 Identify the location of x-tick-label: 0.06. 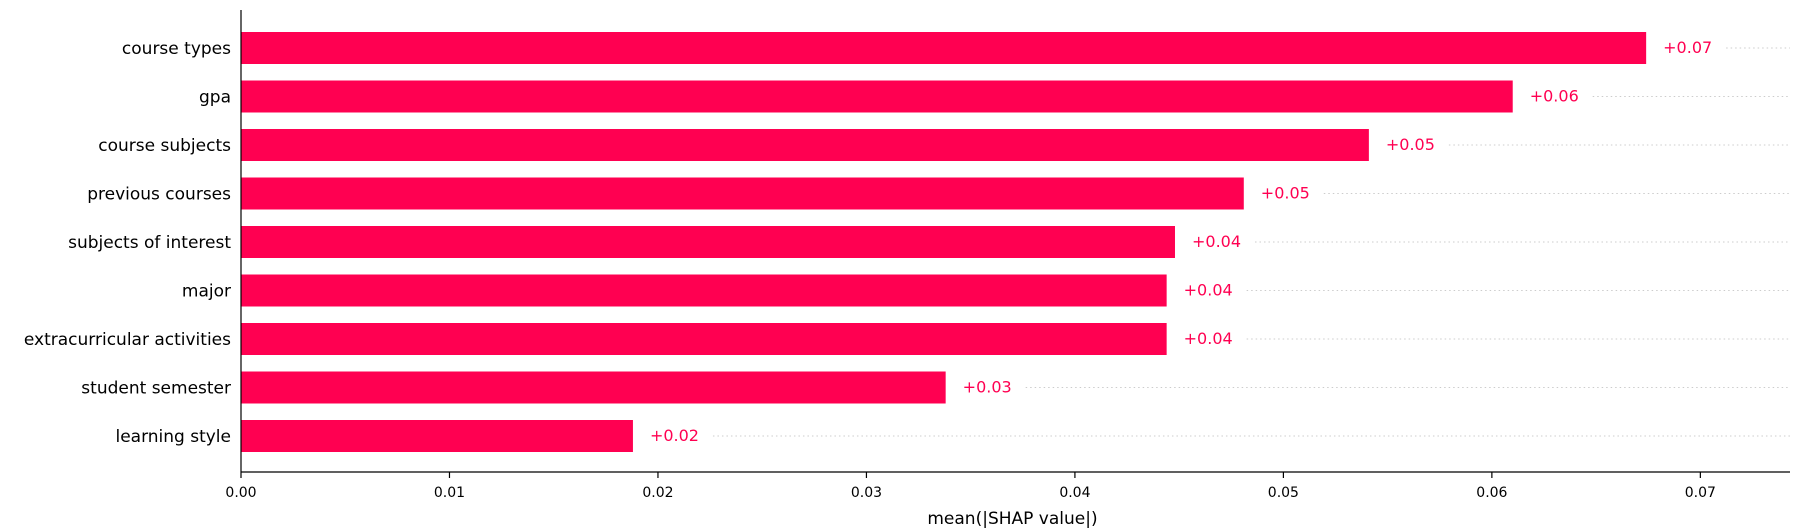
(1491, 493).